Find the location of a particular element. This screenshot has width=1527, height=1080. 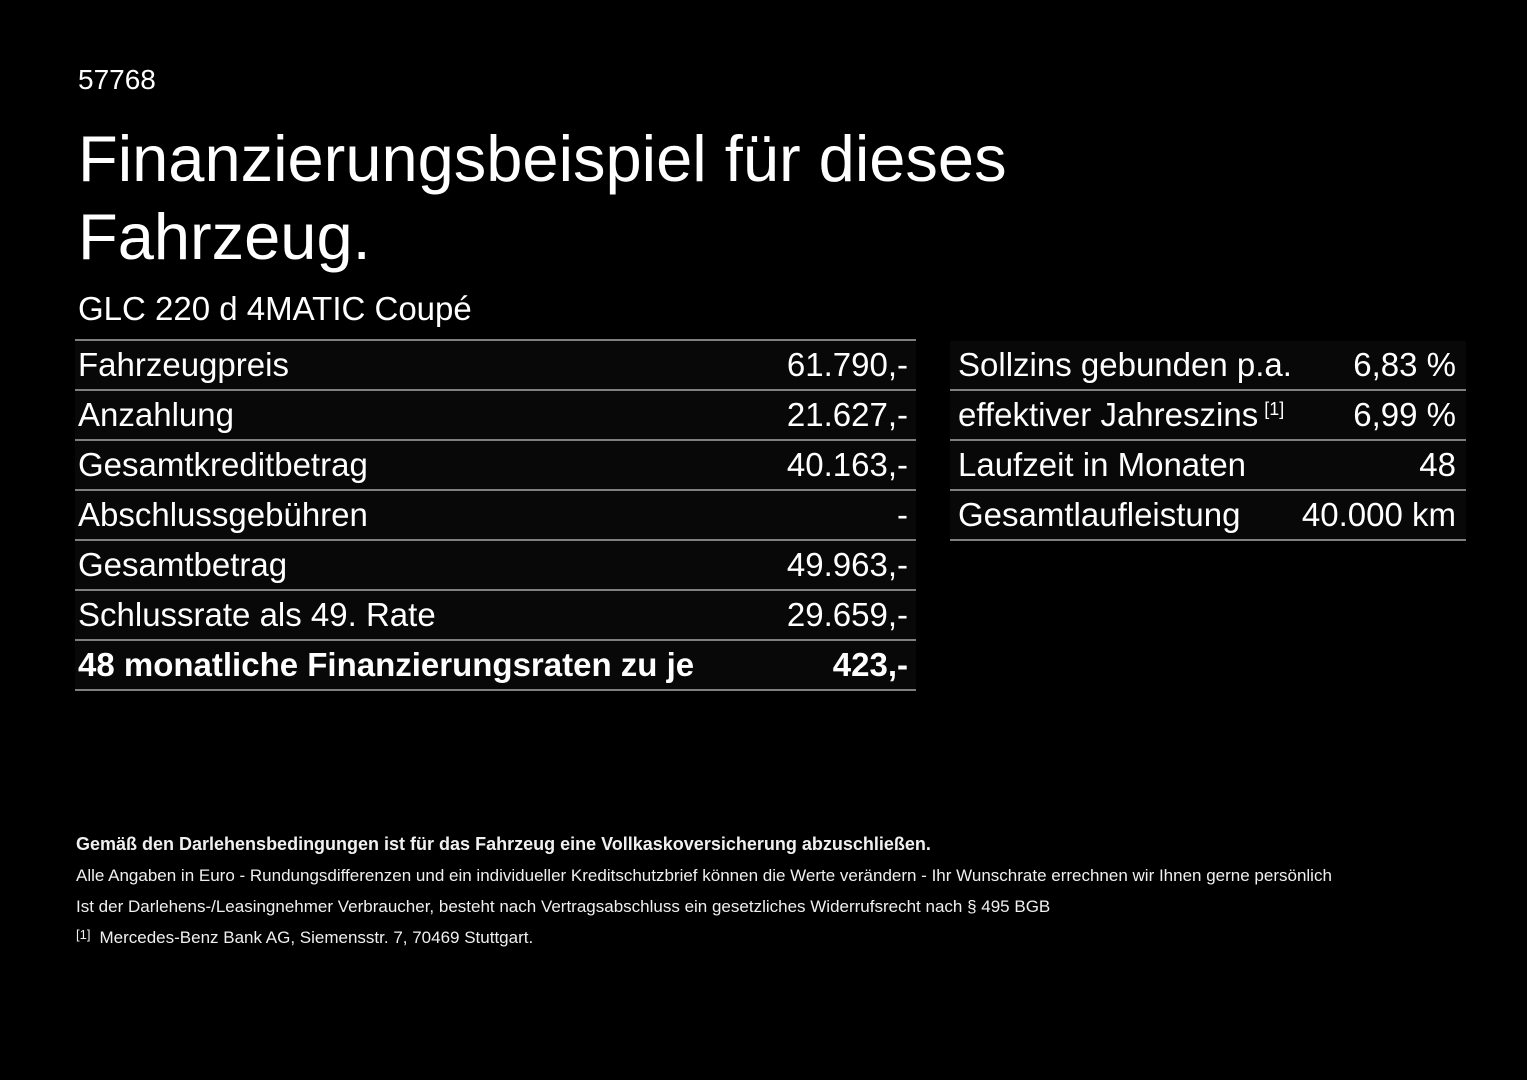

row-value: 21.627,- is located at coordinates (847, 414).